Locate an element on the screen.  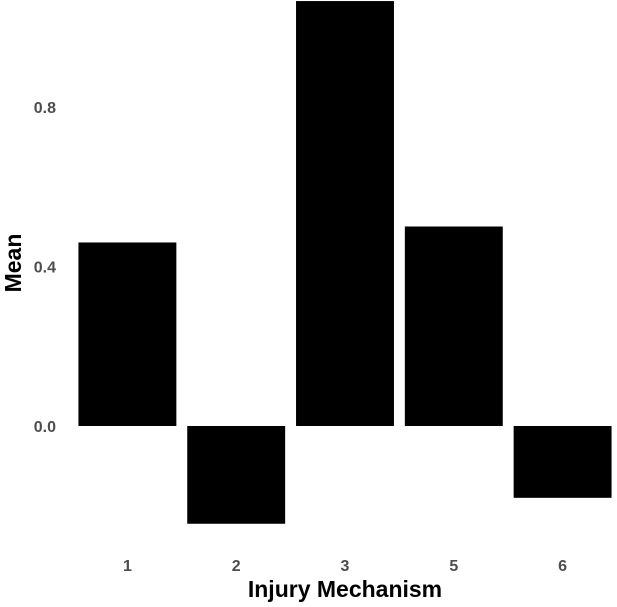
y-tick-label: 0.4 is located at coordinates (45, 267).